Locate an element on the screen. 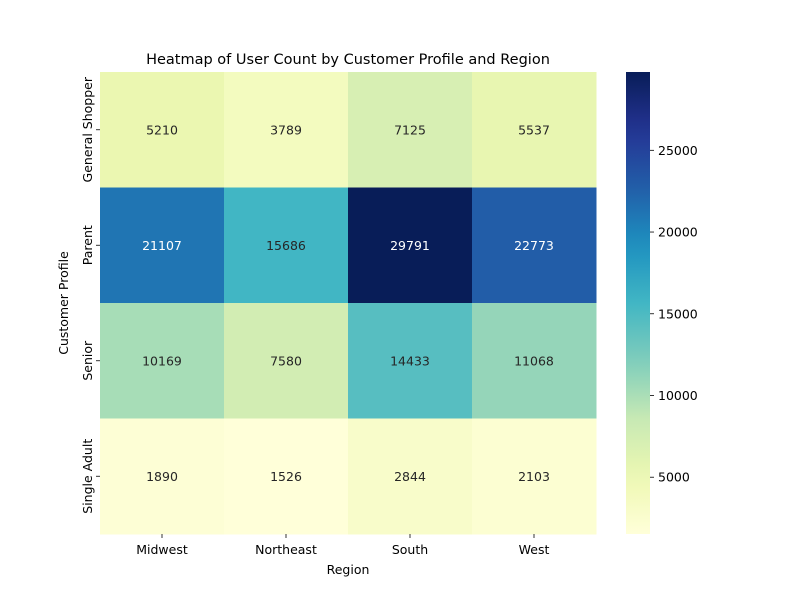 This screenshot has height=600, width=800. cell-value-label: 11068 is located at coordinates (534, 360).